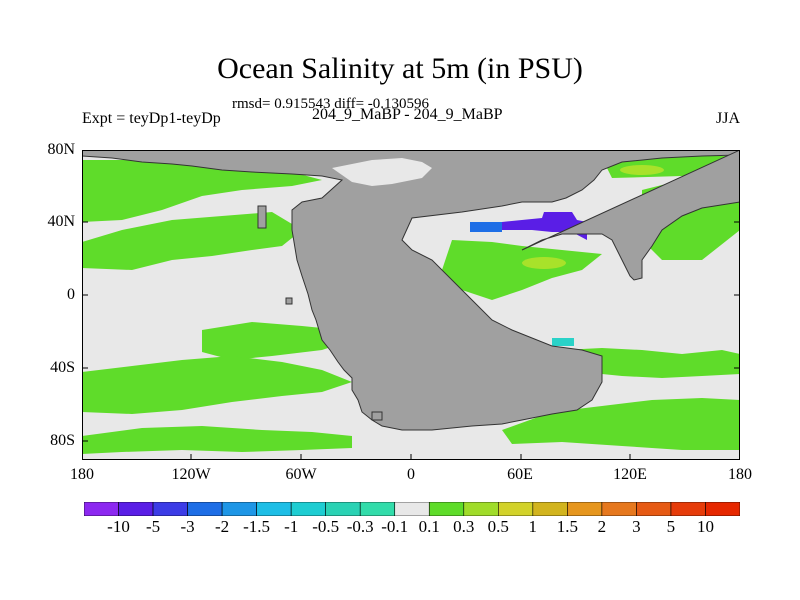 The image size is (800, 600). What do you see at coordinates (257, 526) in the screenshot?
I see `colorbar-label: -1.5` at bounding box center [257, 526].